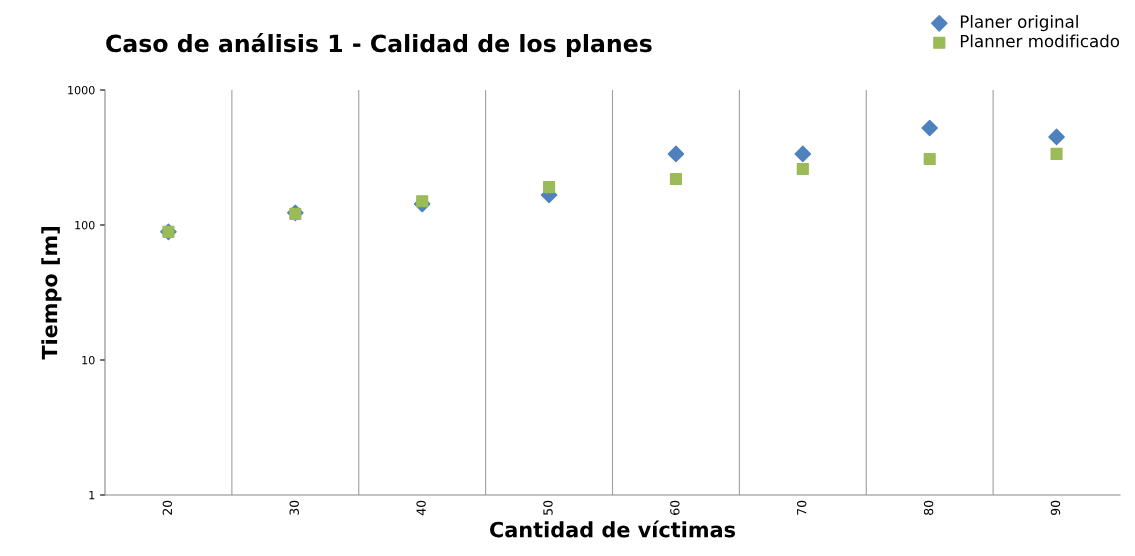 Image resolution: width=1135 pixels, height=556 pixels. What do you see at coordinates (548, 507) in the screenshot?
I see `x-tick-label: 50` at bounding box center [548, 507].